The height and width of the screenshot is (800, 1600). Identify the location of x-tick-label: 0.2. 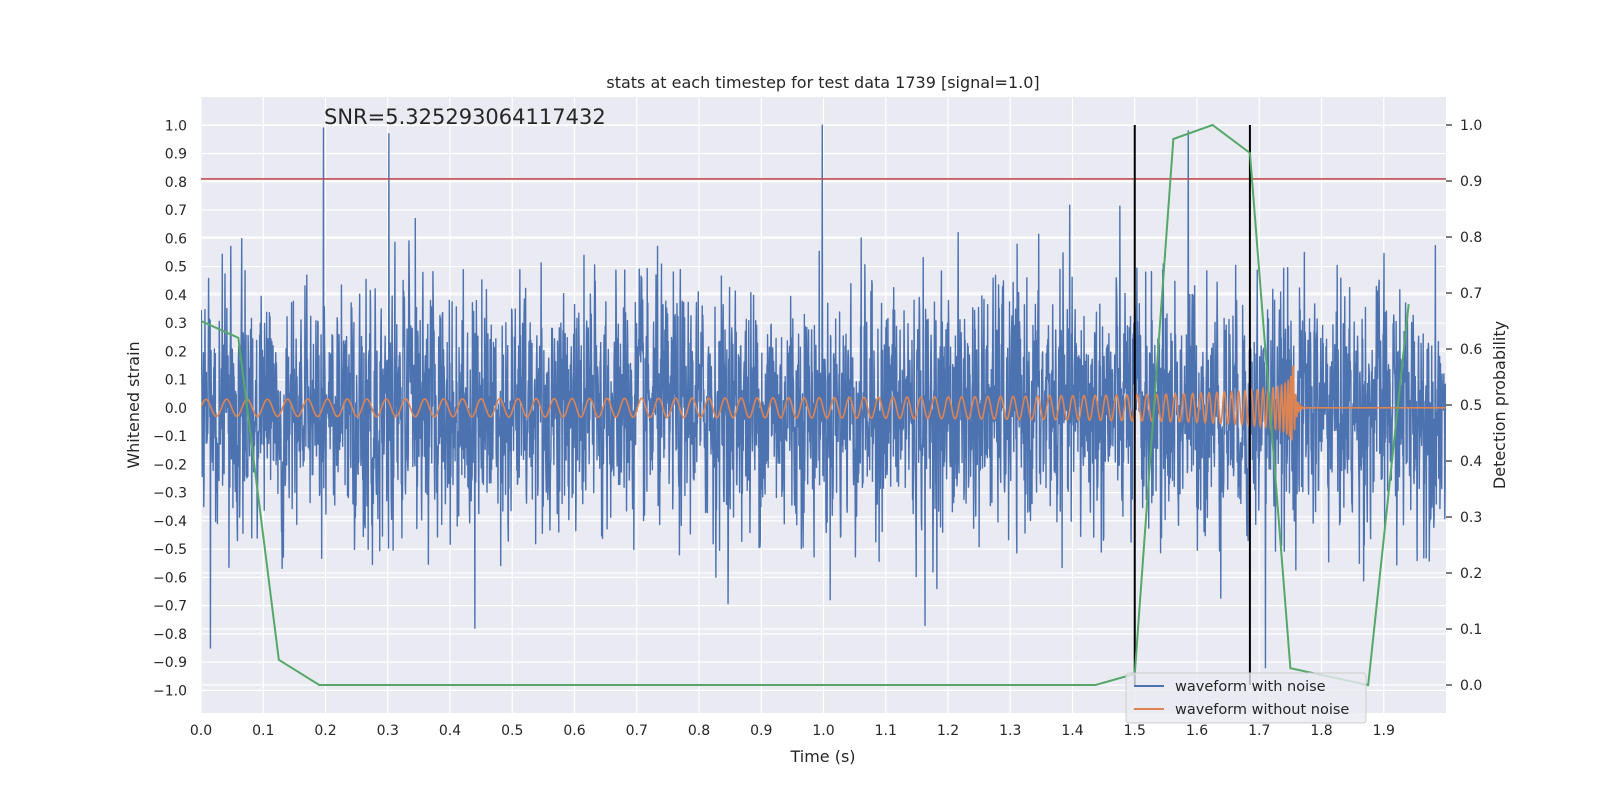
(325, 731).